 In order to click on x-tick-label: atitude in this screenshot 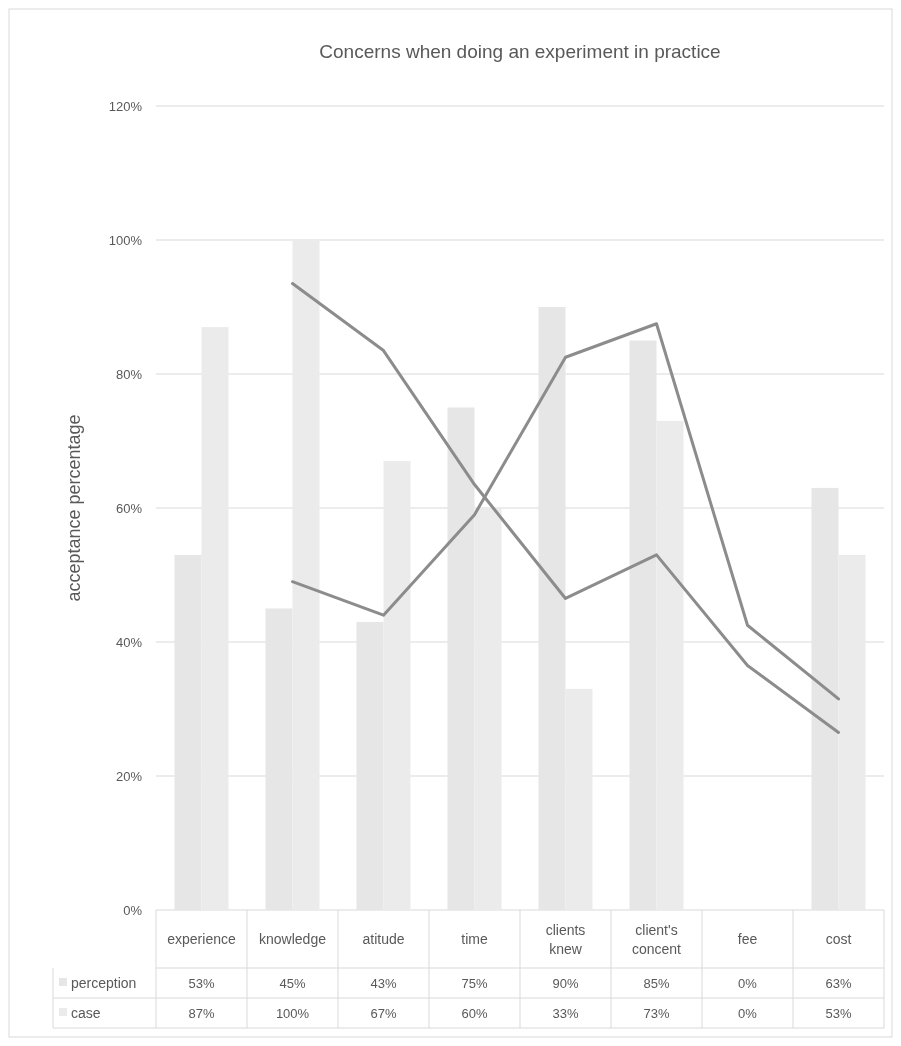, I will do `click(383, 939)`.